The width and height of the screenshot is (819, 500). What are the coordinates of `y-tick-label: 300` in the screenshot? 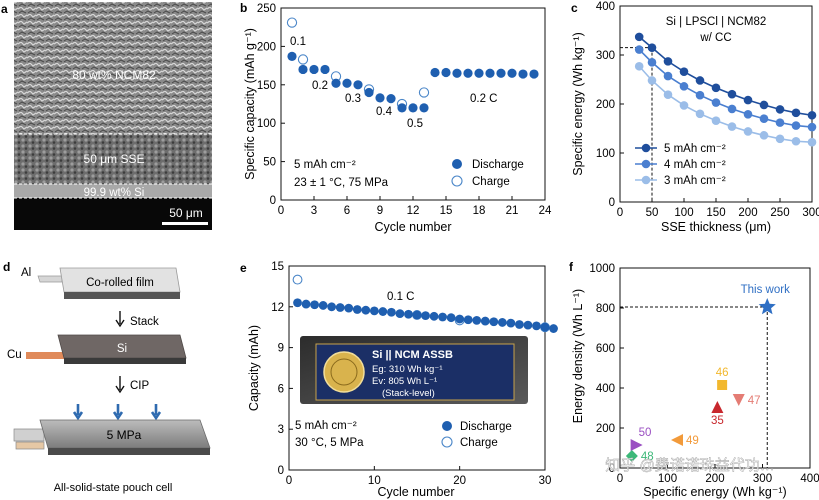 It's located at (605, 56).